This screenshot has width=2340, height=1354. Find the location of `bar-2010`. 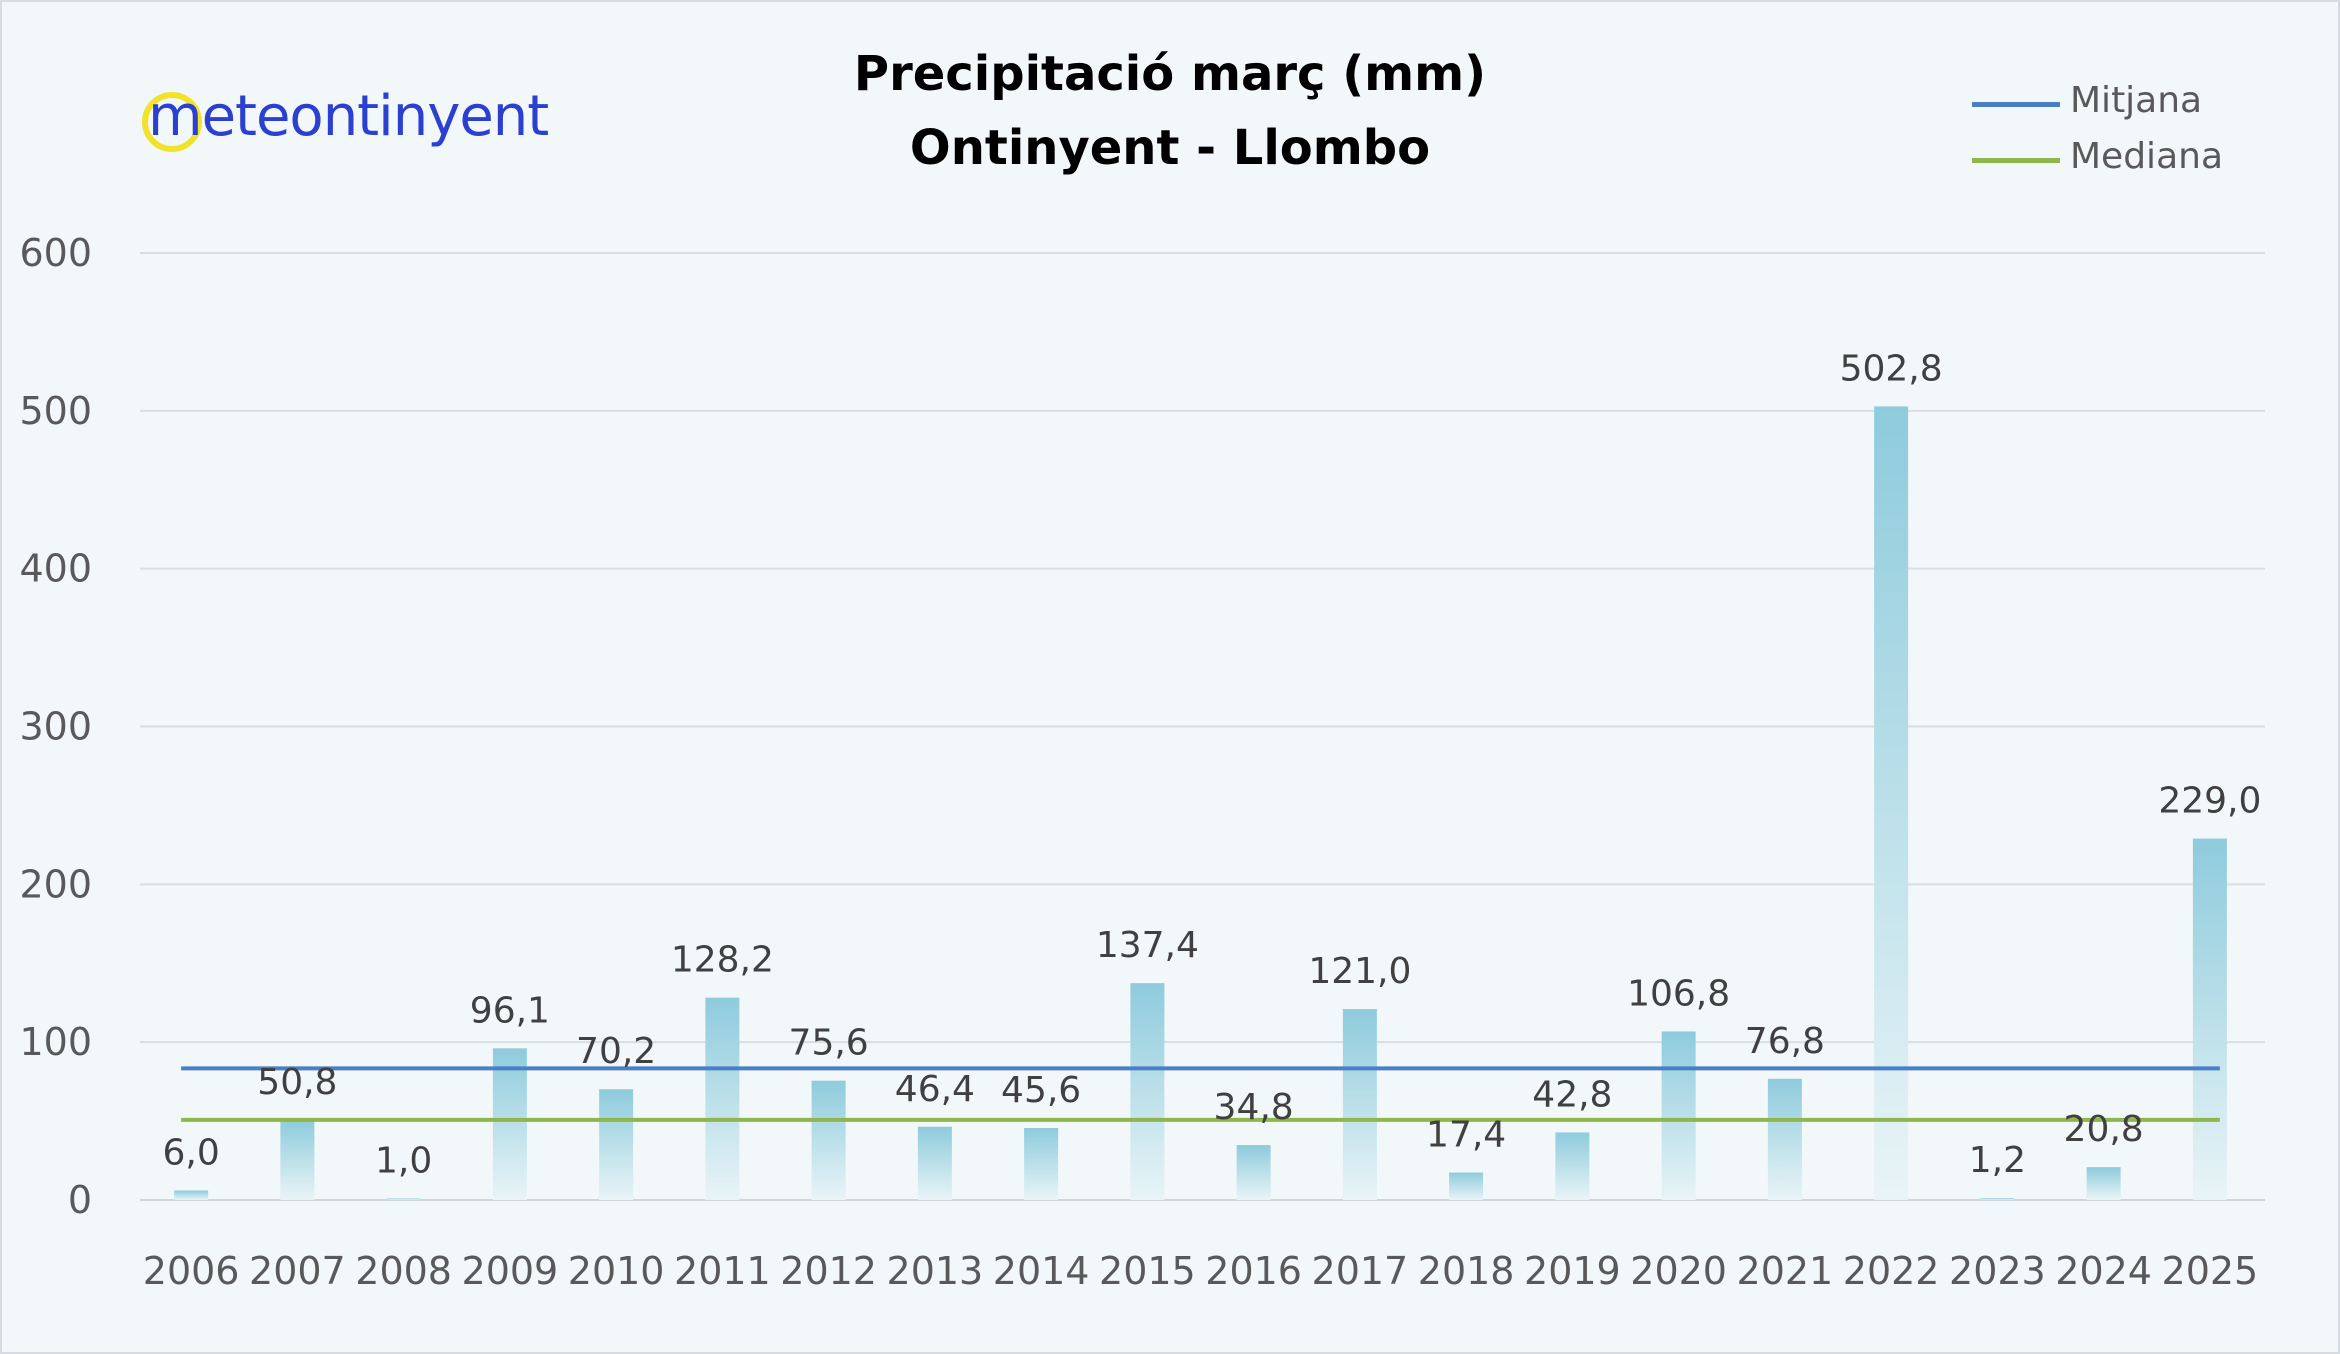

bar-2010 is located at coordinates (616, 1144).